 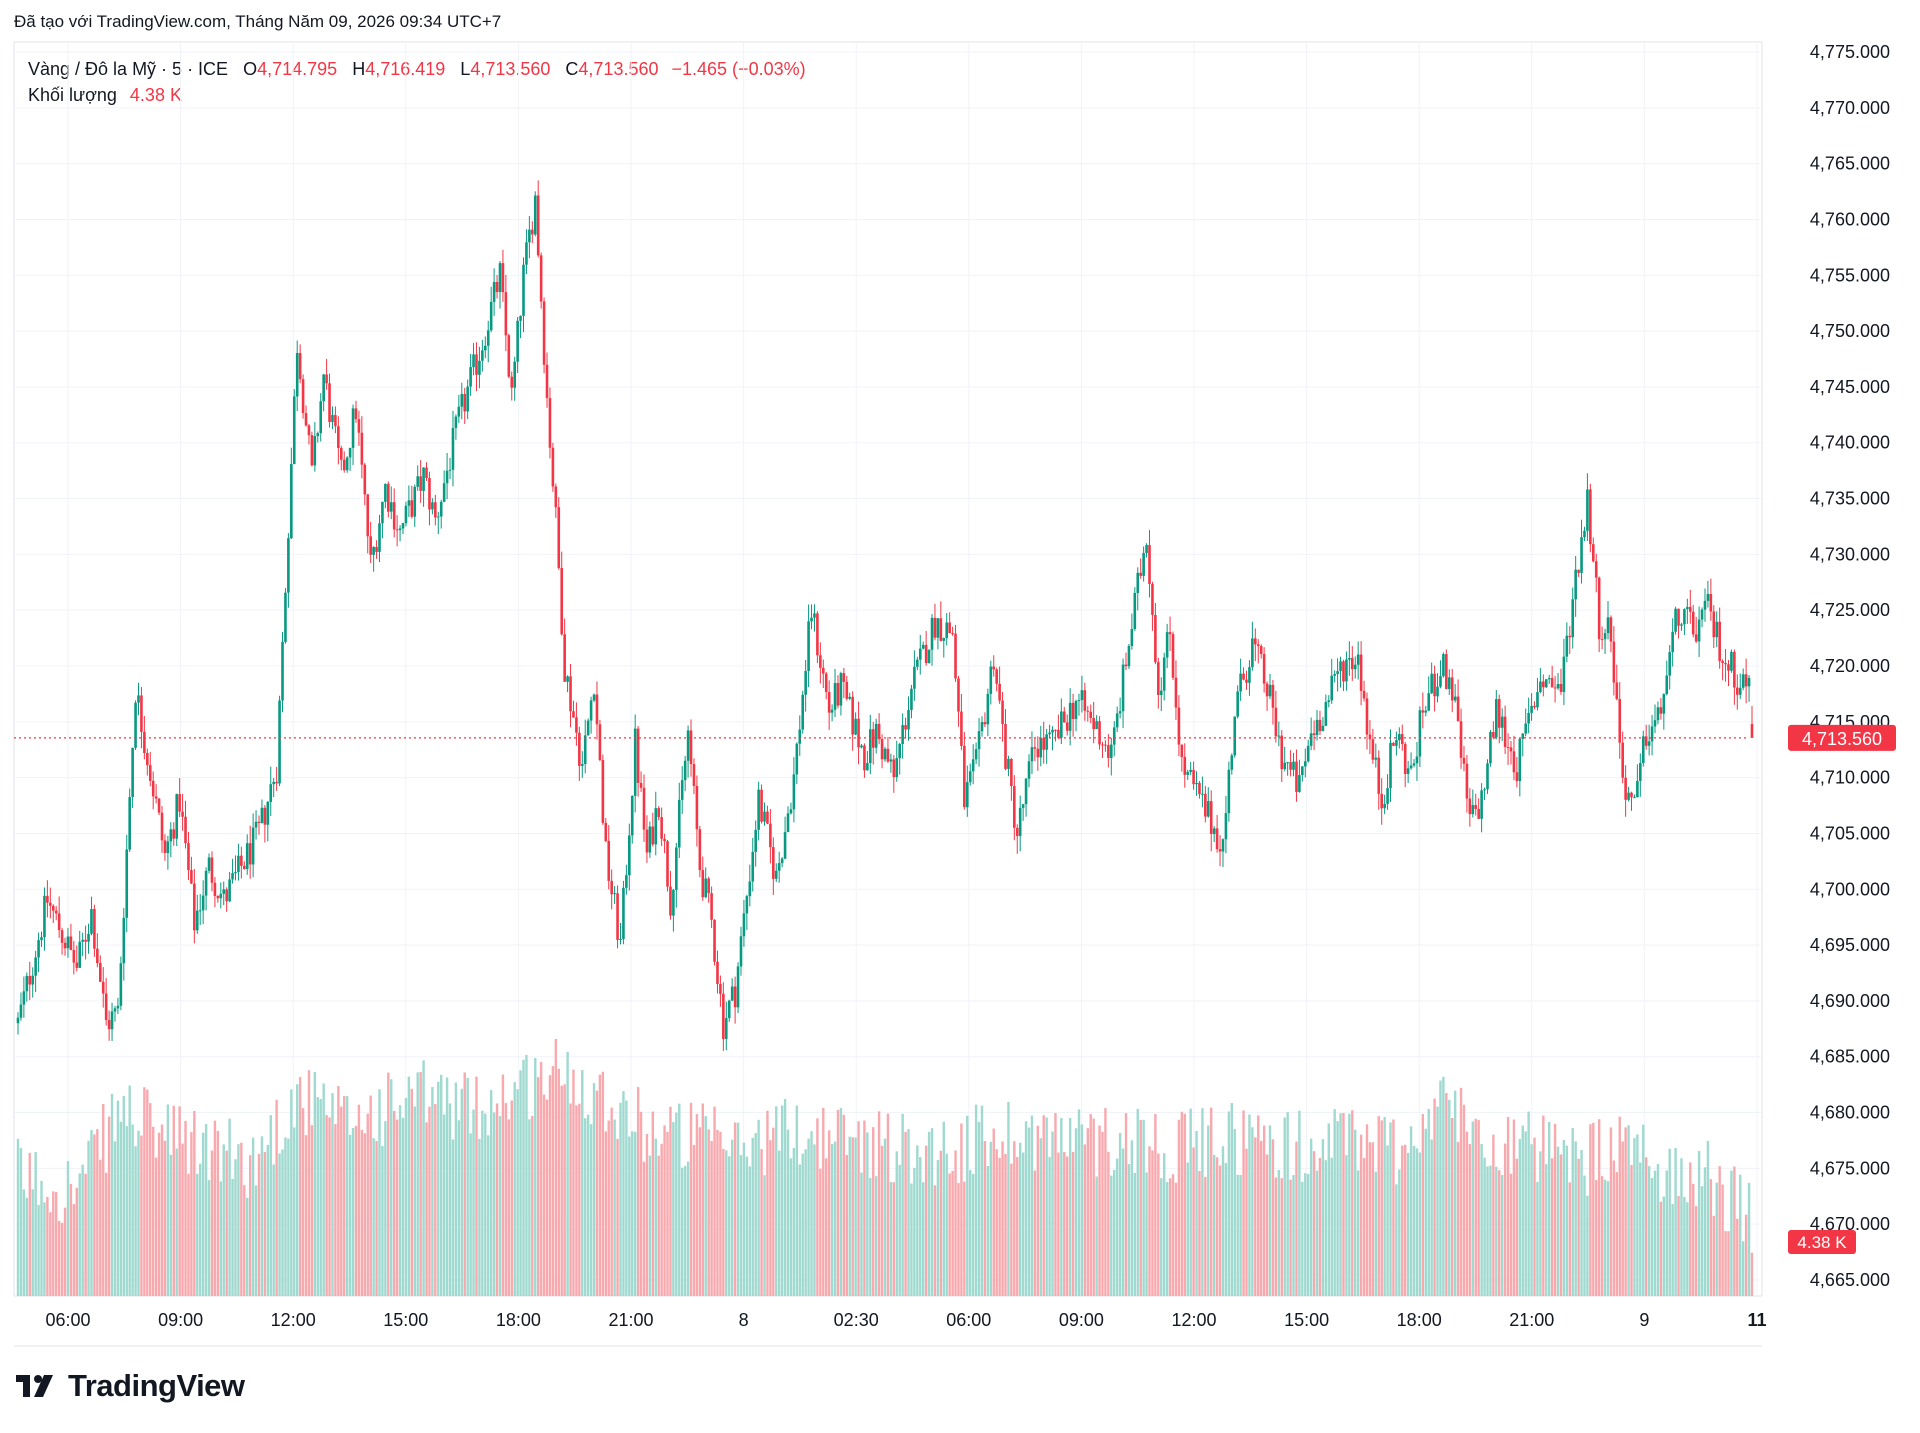 I want to click on y-tick-label: 4,755.000, so click(x=1850, y=275).